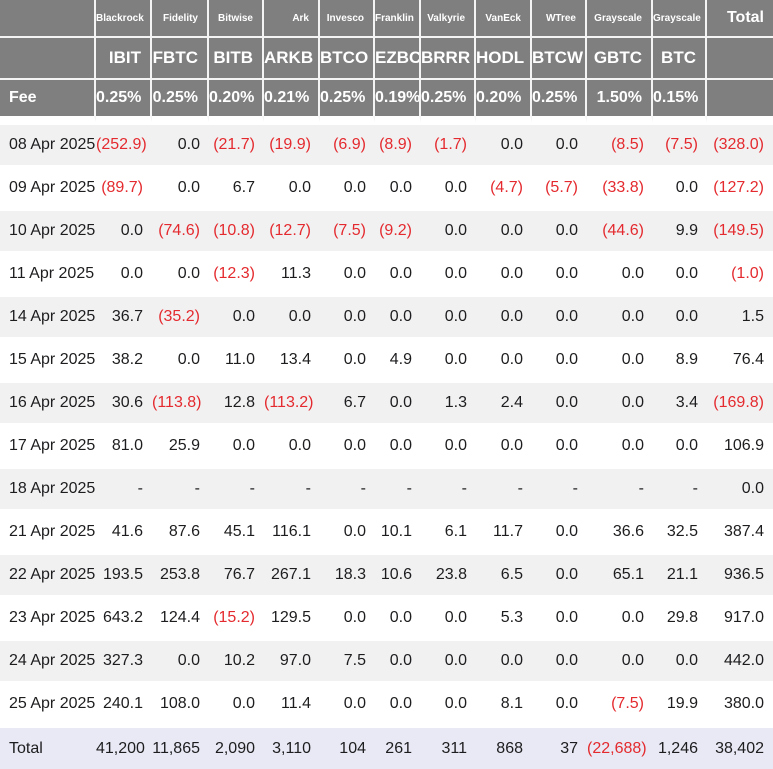 The height and width of the screenshot is (769, 773). What do you see at coordinates (124, 59) in the screenshot?
I see `ticker-header: IBIT` at bounding box center [124, 59].